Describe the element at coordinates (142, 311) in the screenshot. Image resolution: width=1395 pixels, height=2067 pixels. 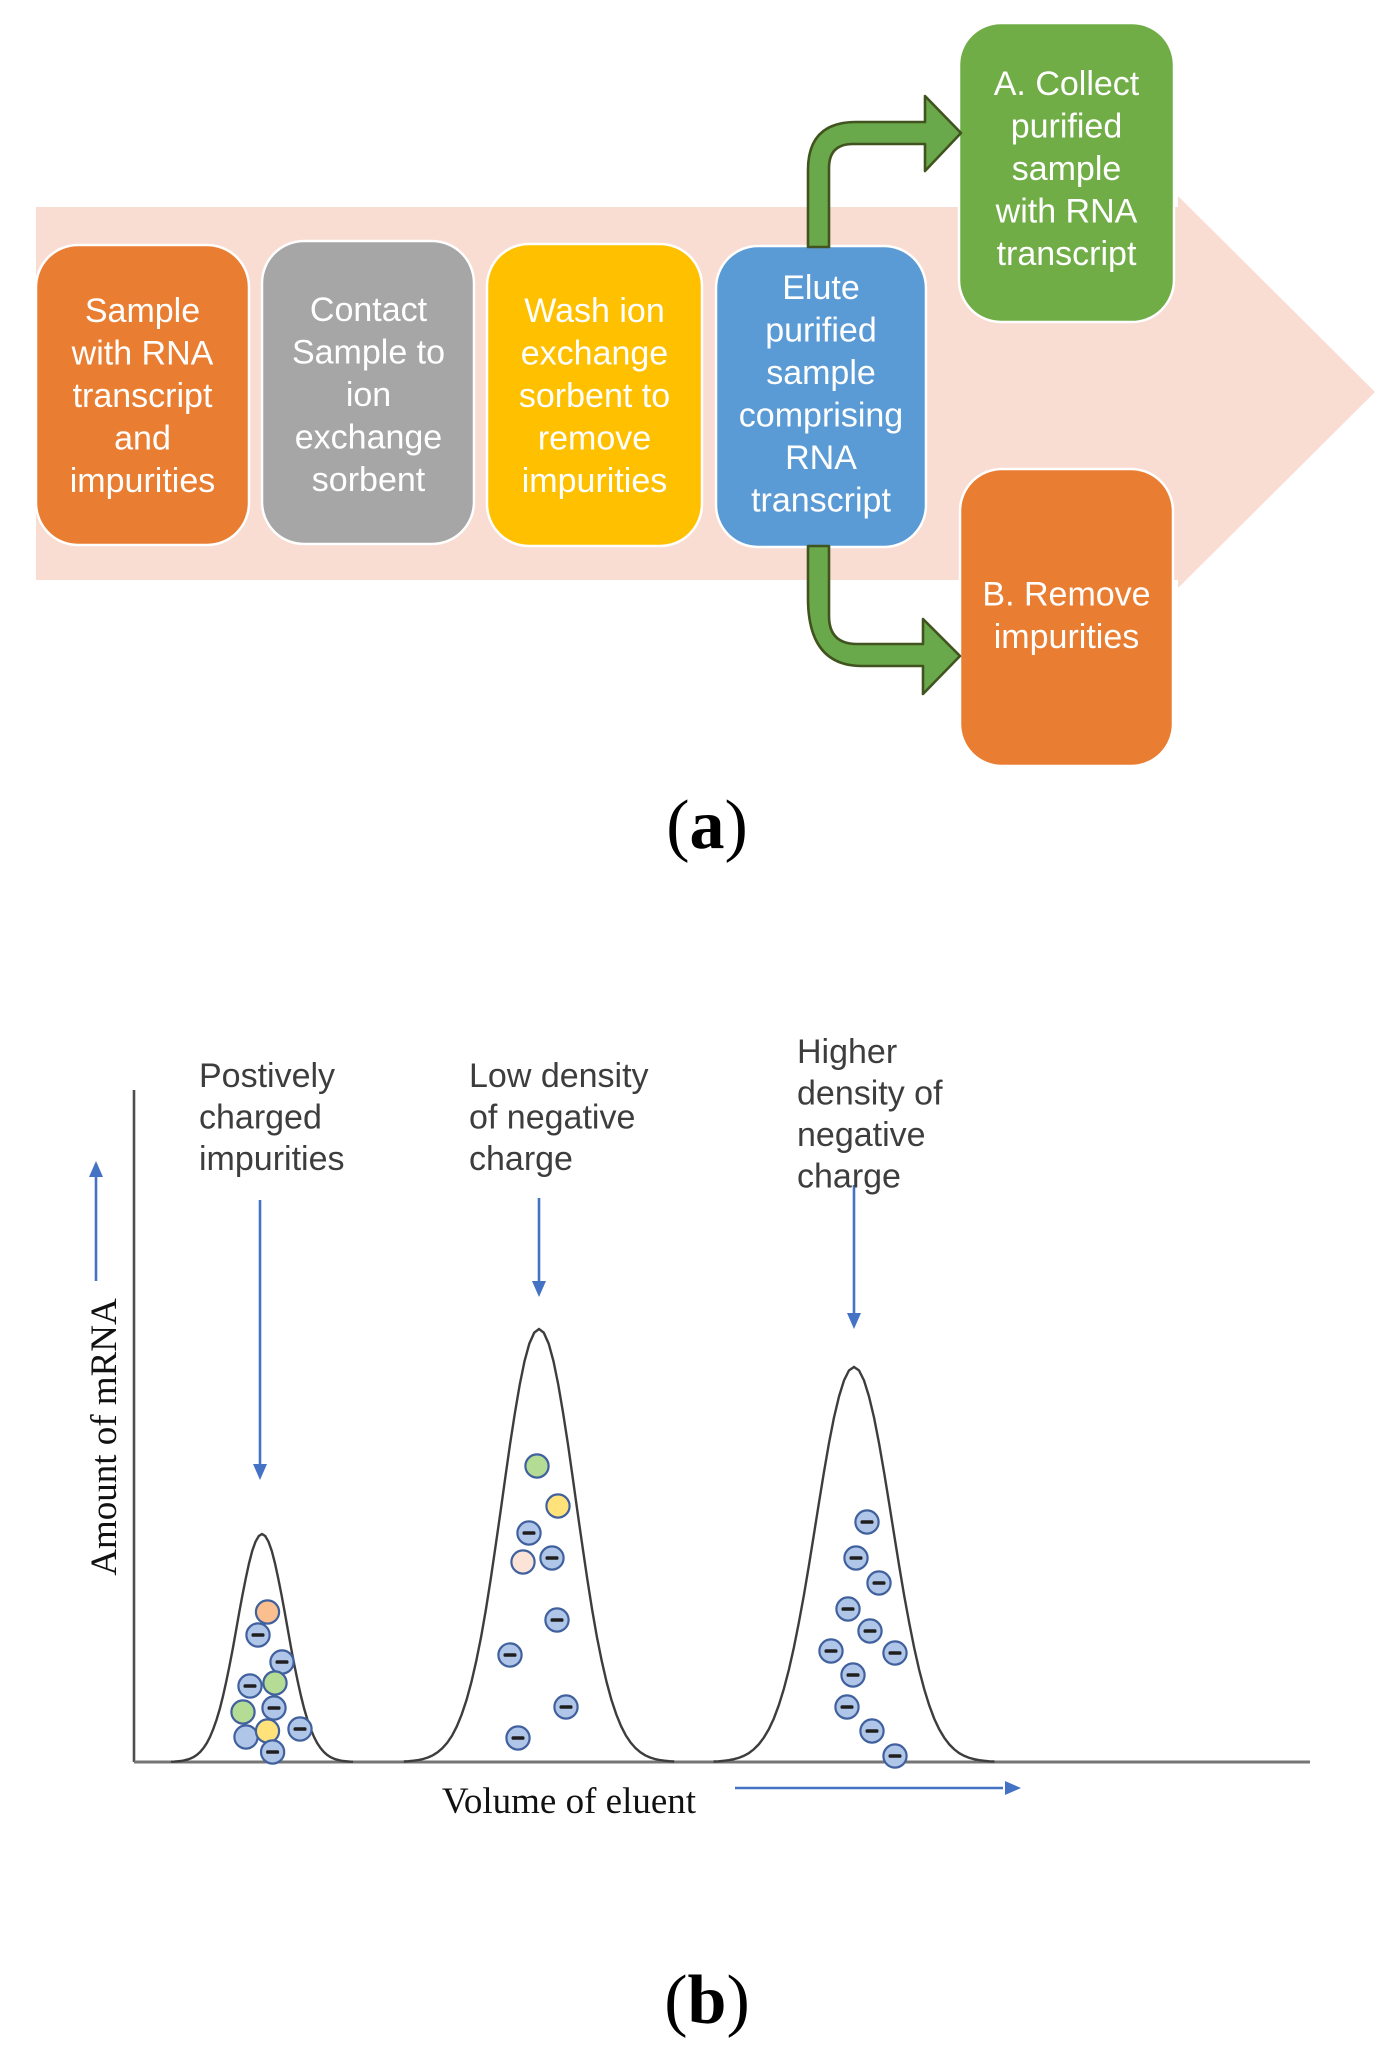
I see `svg-text: Sample` at that location.